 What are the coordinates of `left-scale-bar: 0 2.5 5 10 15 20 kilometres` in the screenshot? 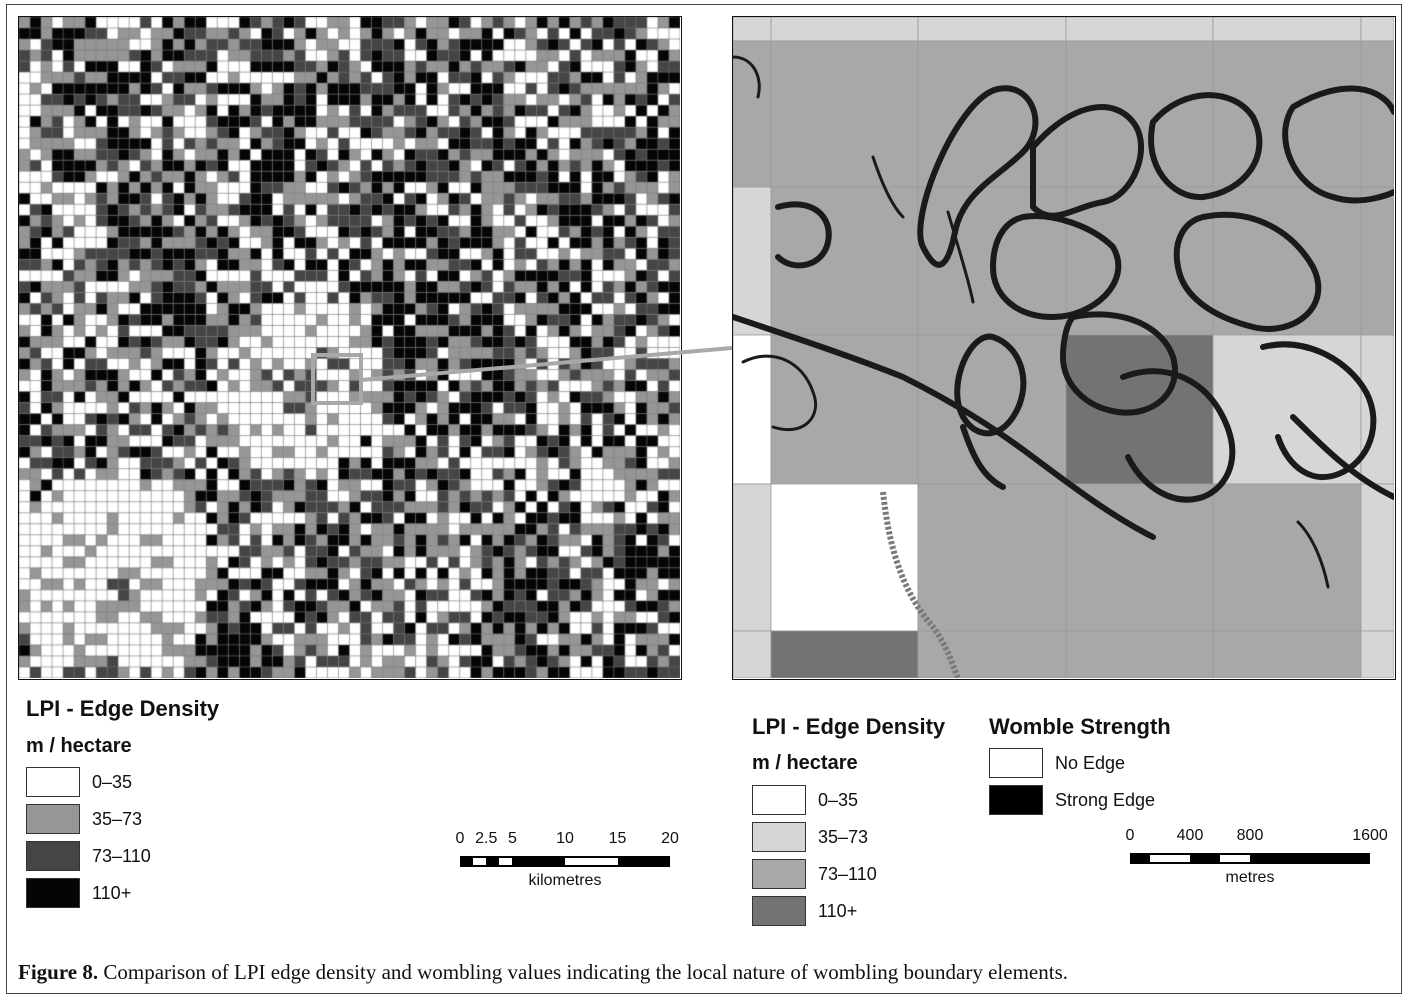 It's located at (567, 863).